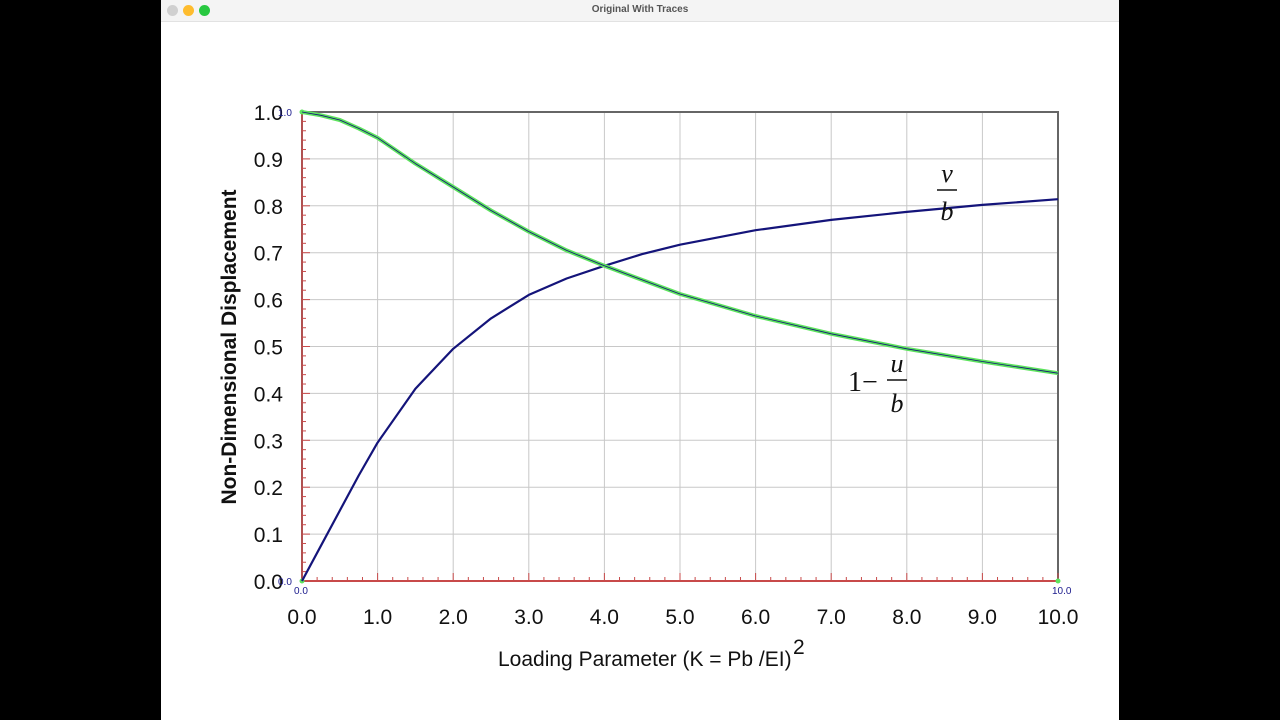  I want to click on maximize-window-button, so click(204, 10).